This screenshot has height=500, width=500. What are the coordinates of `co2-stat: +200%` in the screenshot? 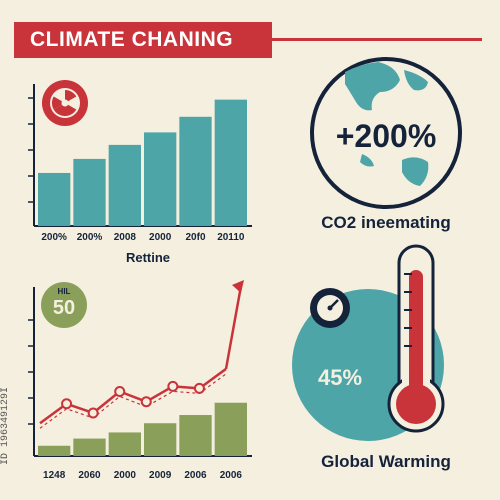 It's located at (386, 133).